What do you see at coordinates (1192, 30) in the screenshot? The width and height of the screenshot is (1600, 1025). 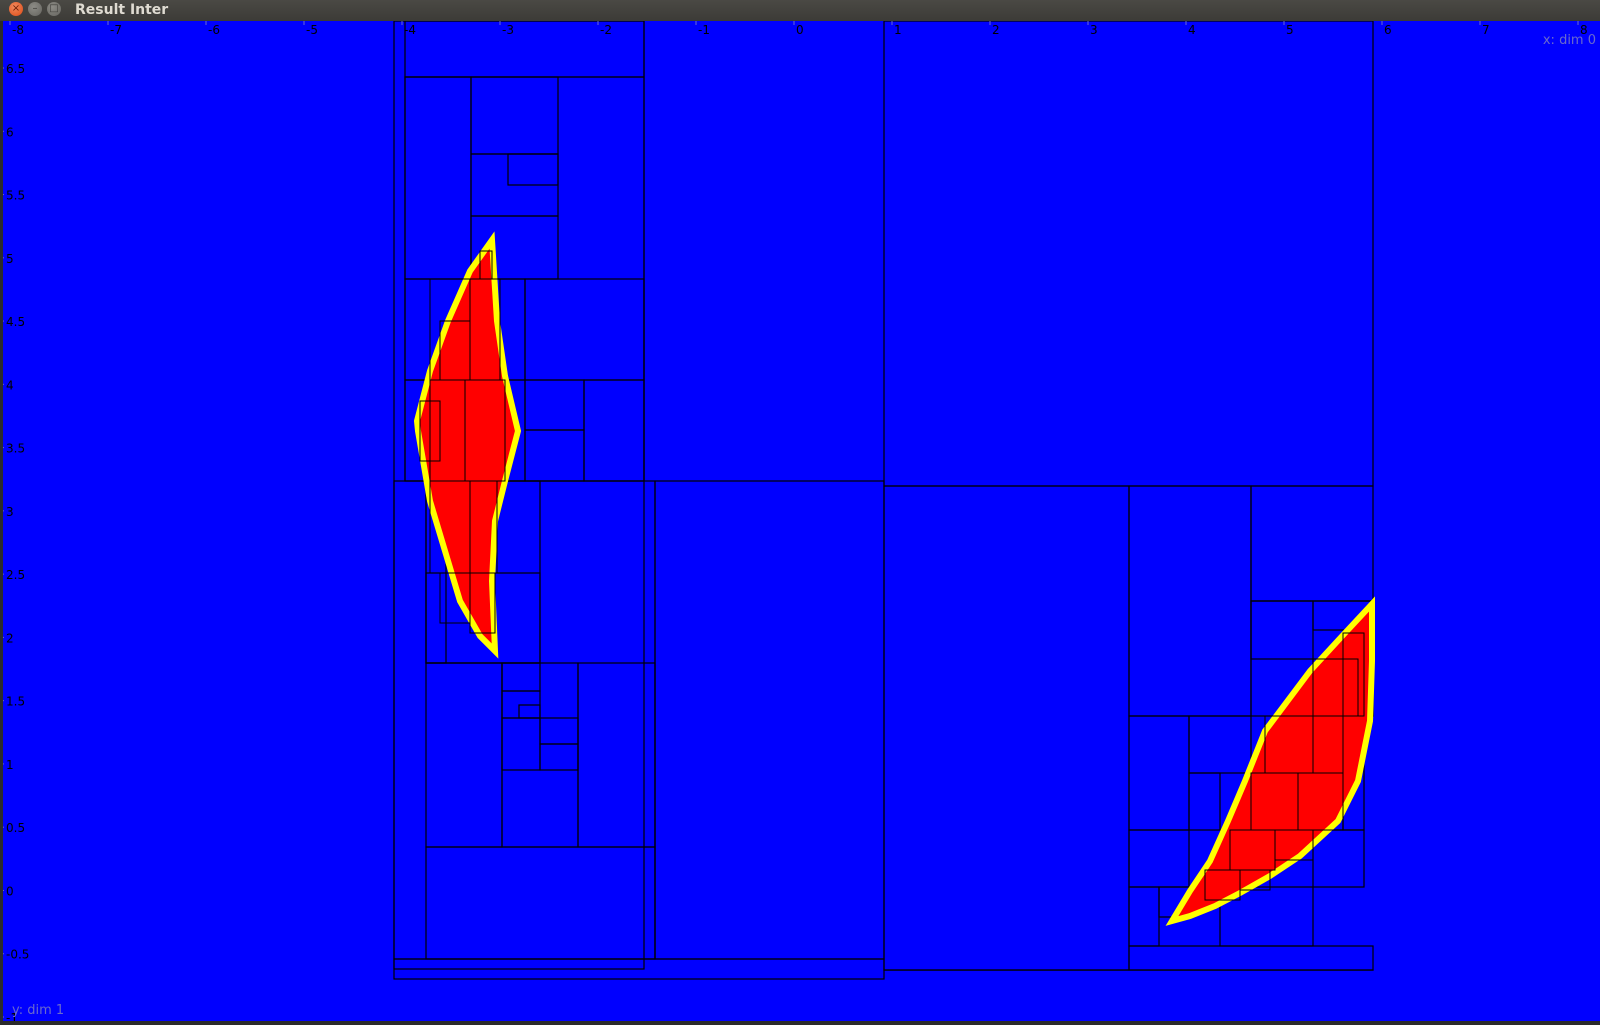 I see `x-tick-label: 4` at bounding box center [1192, 30].